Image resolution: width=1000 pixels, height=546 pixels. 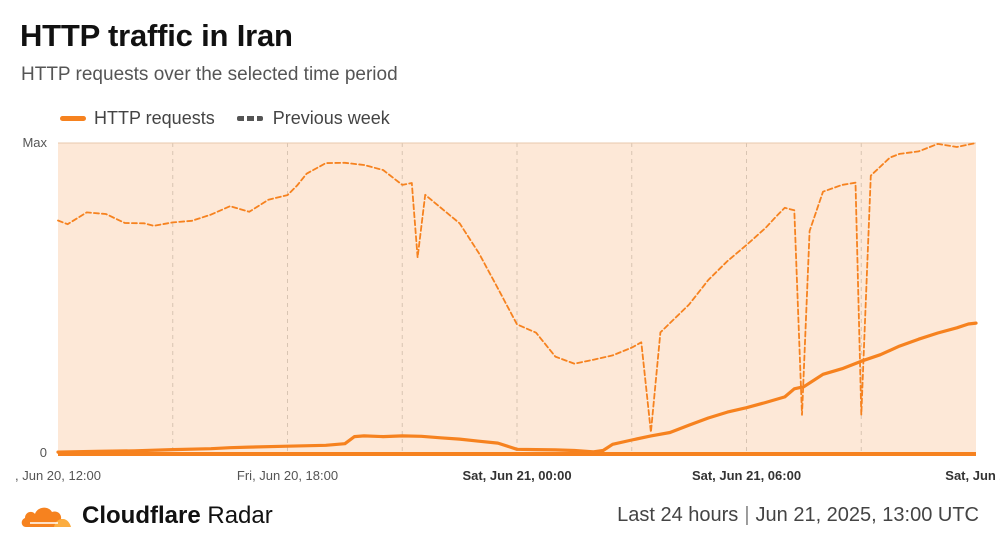 I want to click on y-tick-label-zero: 0, so click(x=43, y=452).